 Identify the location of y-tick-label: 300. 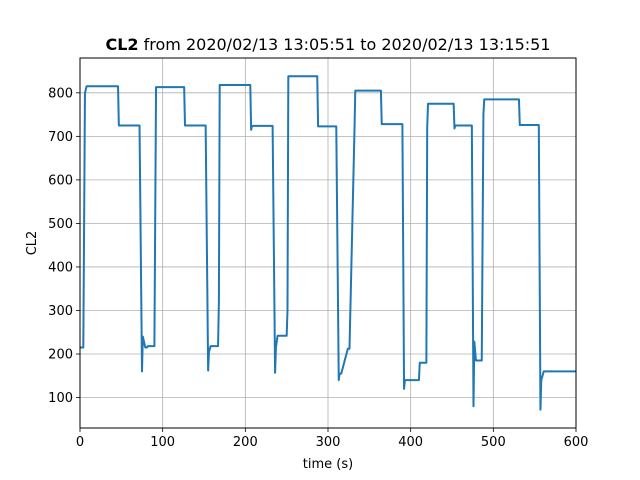
(60, 311).